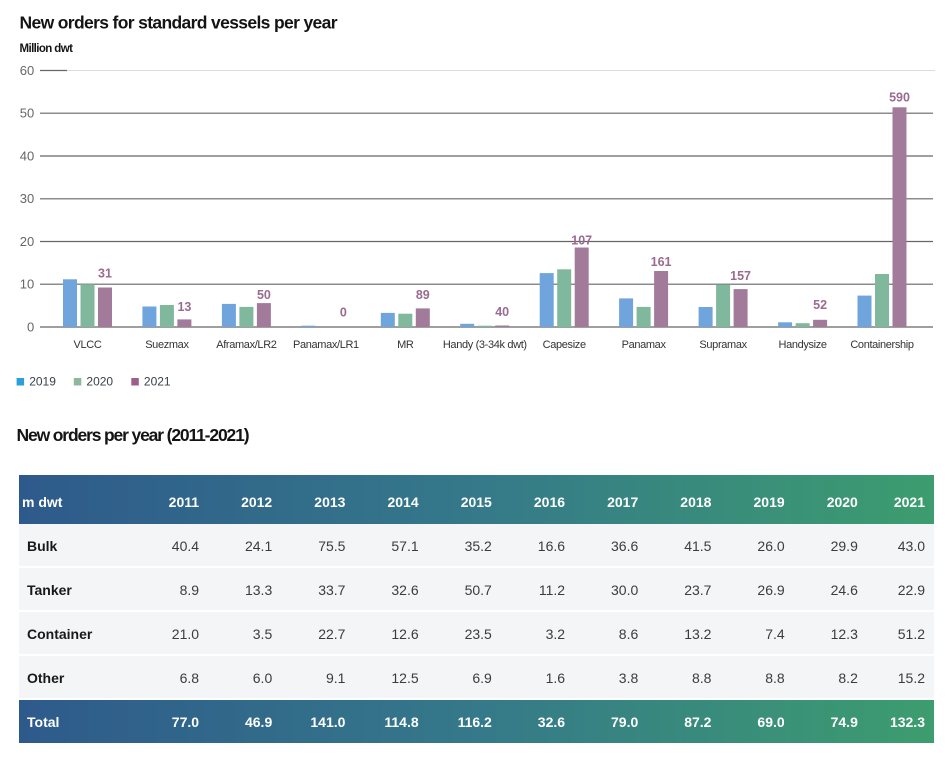  I want to click on svg-text: 157, so click(740, 276).